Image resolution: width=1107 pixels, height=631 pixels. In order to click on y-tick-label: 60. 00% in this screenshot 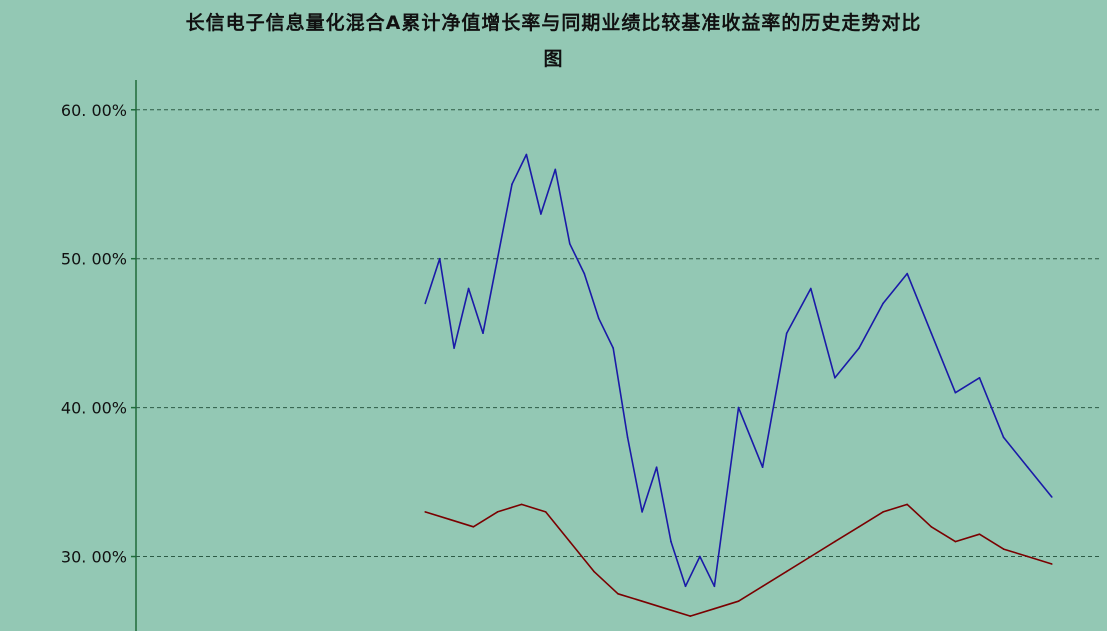, I will do `click(94, 110)`.